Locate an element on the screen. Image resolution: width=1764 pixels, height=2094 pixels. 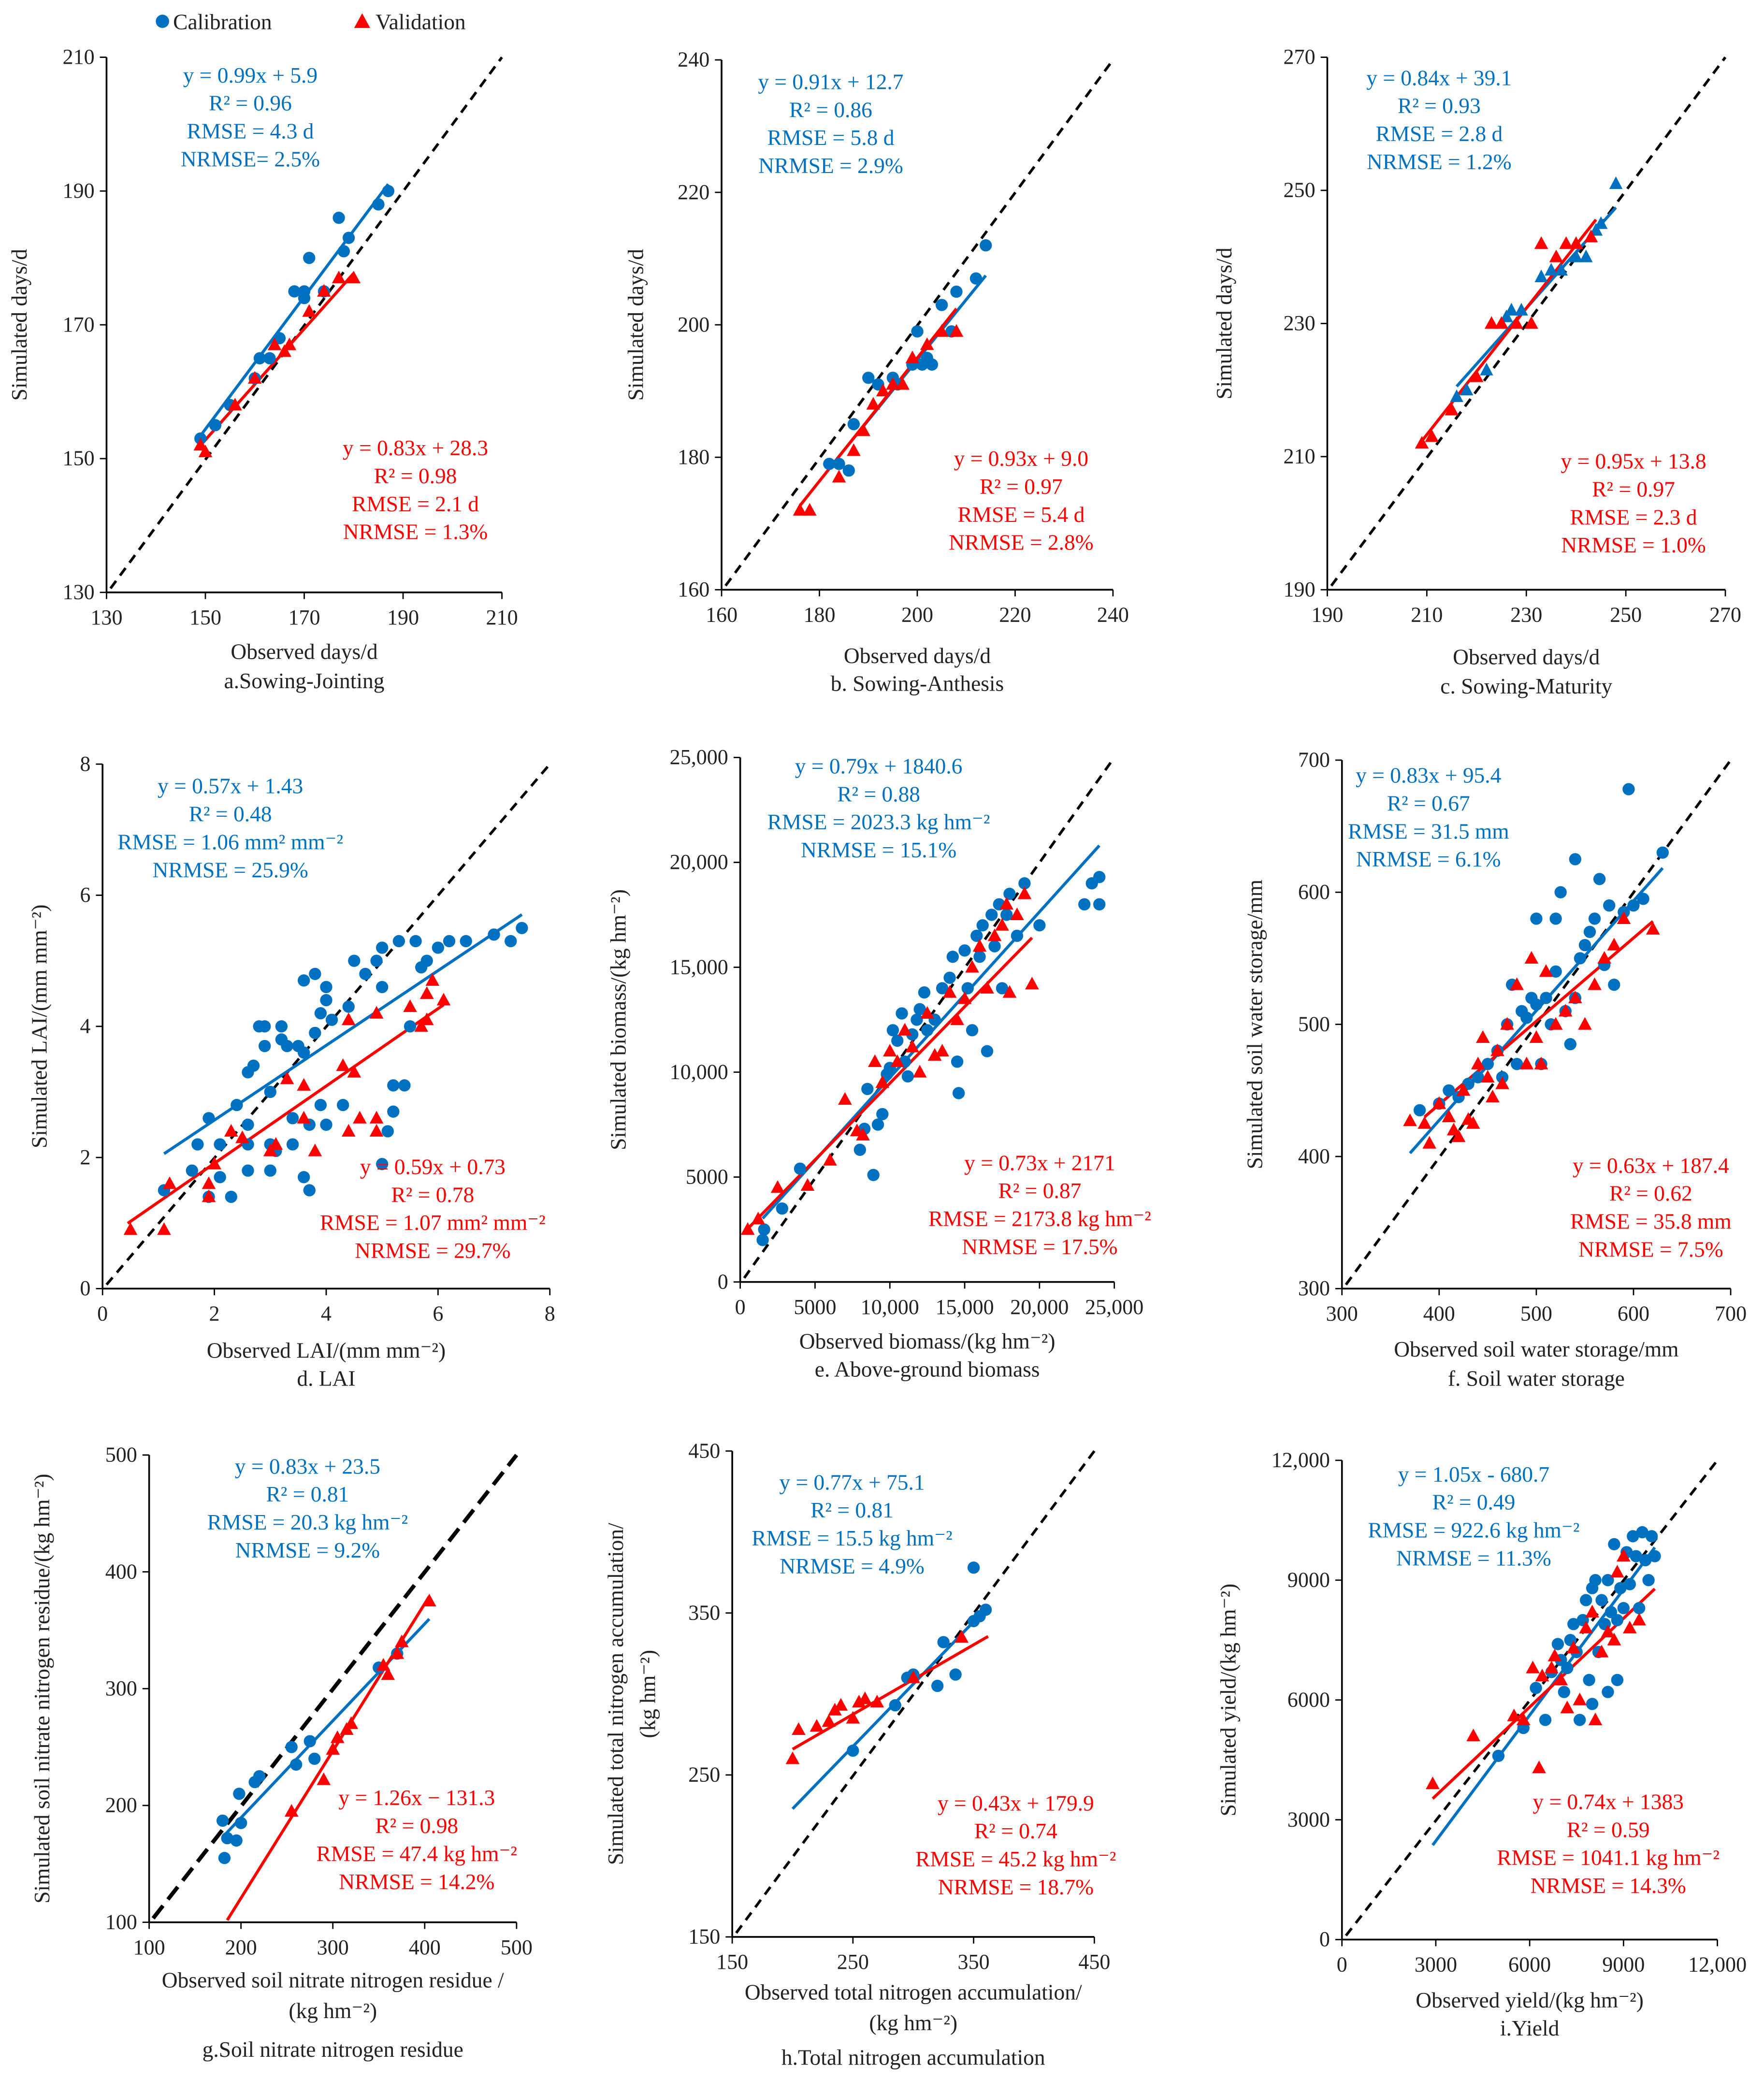
y-tick-label: 700 is located at coordinates (1314, 760).